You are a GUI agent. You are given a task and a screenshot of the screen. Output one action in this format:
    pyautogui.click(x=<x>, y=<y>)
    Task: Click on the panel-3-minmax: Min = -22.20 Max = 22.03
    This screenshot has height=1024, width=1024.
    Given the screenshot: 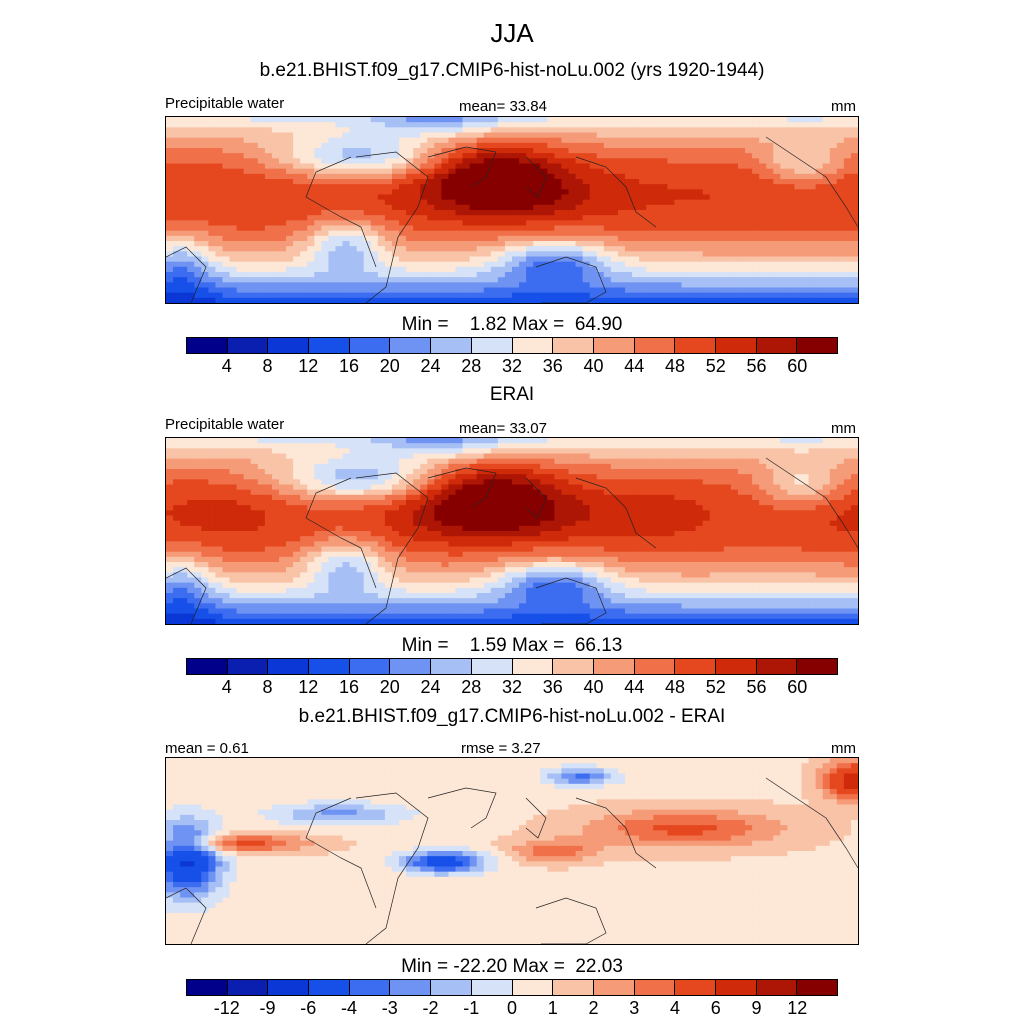 What is the action you would take?
    pyautogui.click(x=512, y=966)
    